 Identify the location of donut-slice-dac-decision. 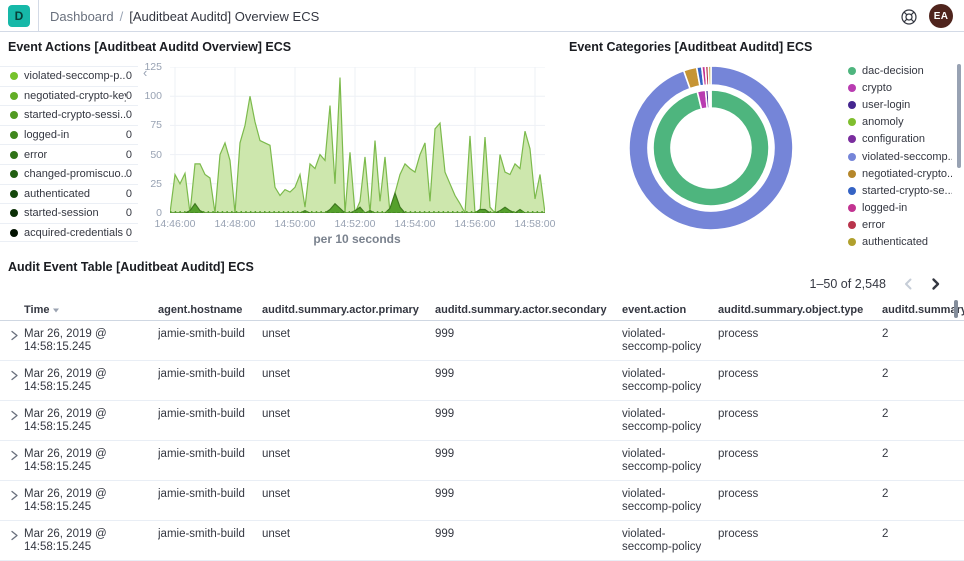
(711, 148).